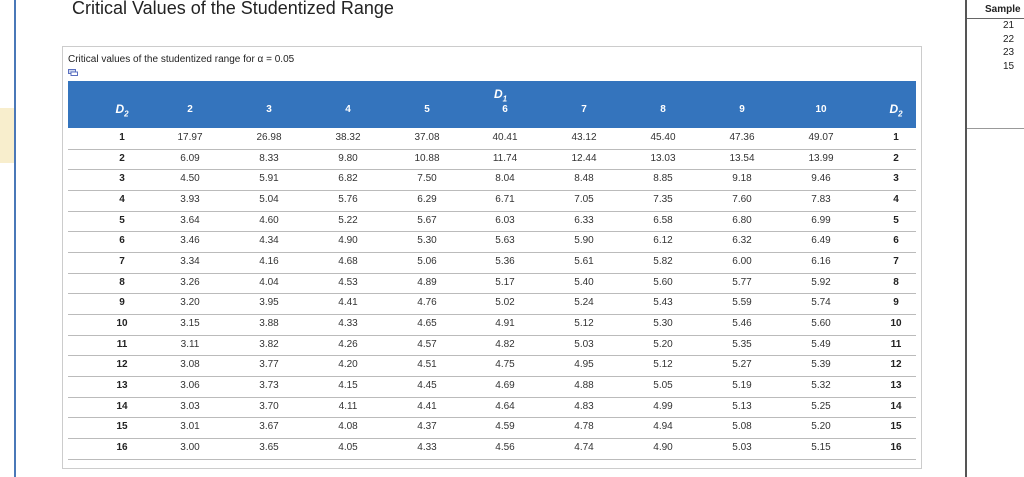  Describe the element at coordinates (122, 386) in the screenshot. I see `row-label: 13` at that location.